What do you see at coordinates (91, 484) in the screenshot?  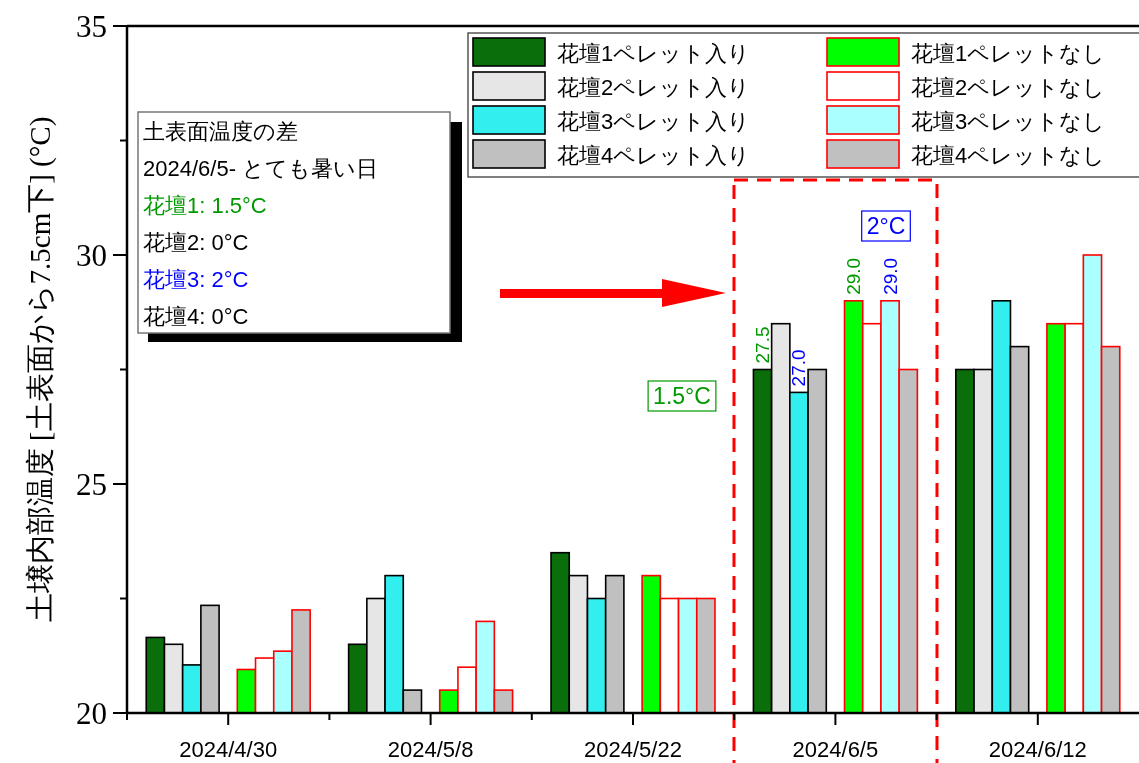 I see `y-tick-label: 25` at bounding box center [91, 484].